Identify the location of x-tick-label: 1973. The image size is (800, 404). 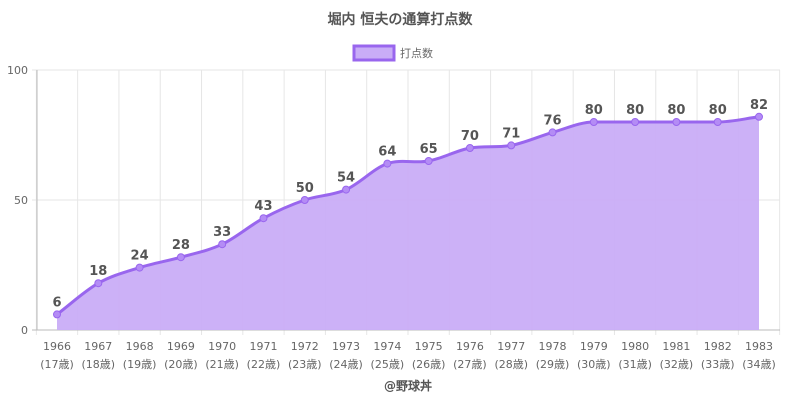
(346, 346).